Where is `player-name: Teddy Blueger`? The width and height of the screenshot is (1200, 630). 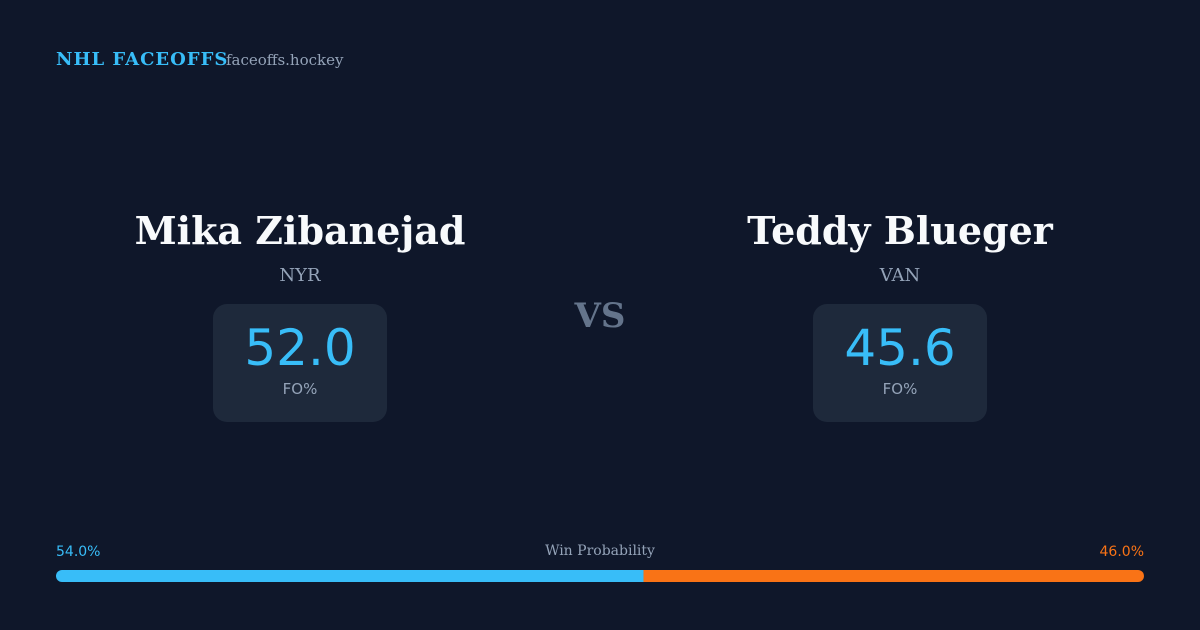 player-name: Teddy Blueger is located at coordinates (900, 230).